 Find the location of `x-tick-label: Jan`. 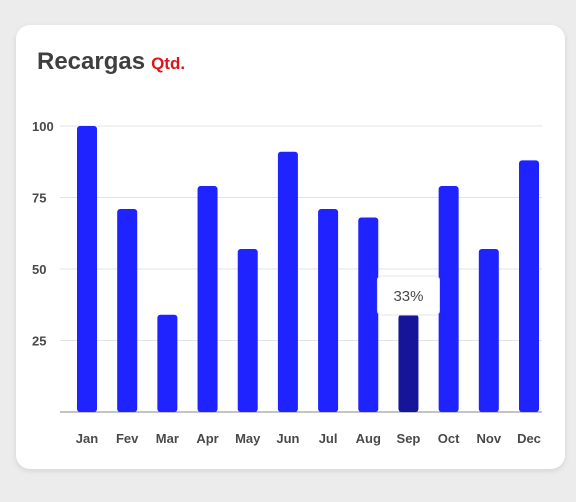

x-tick-label: Jan is located at coordinates (87, 438).